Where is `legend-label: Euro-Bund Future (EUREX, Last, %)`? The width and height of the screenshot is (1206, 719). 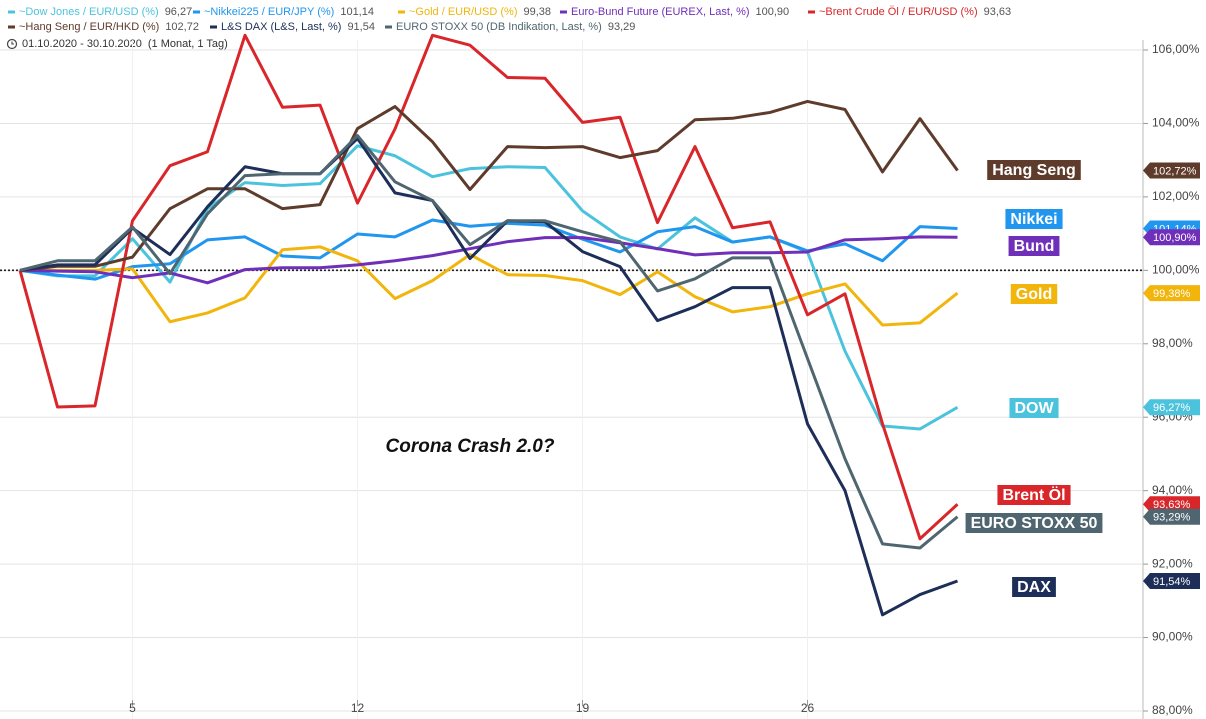
legend-label: Euro-Bund Future (EUREX, Last, %) is located at coordinates (660, 12).